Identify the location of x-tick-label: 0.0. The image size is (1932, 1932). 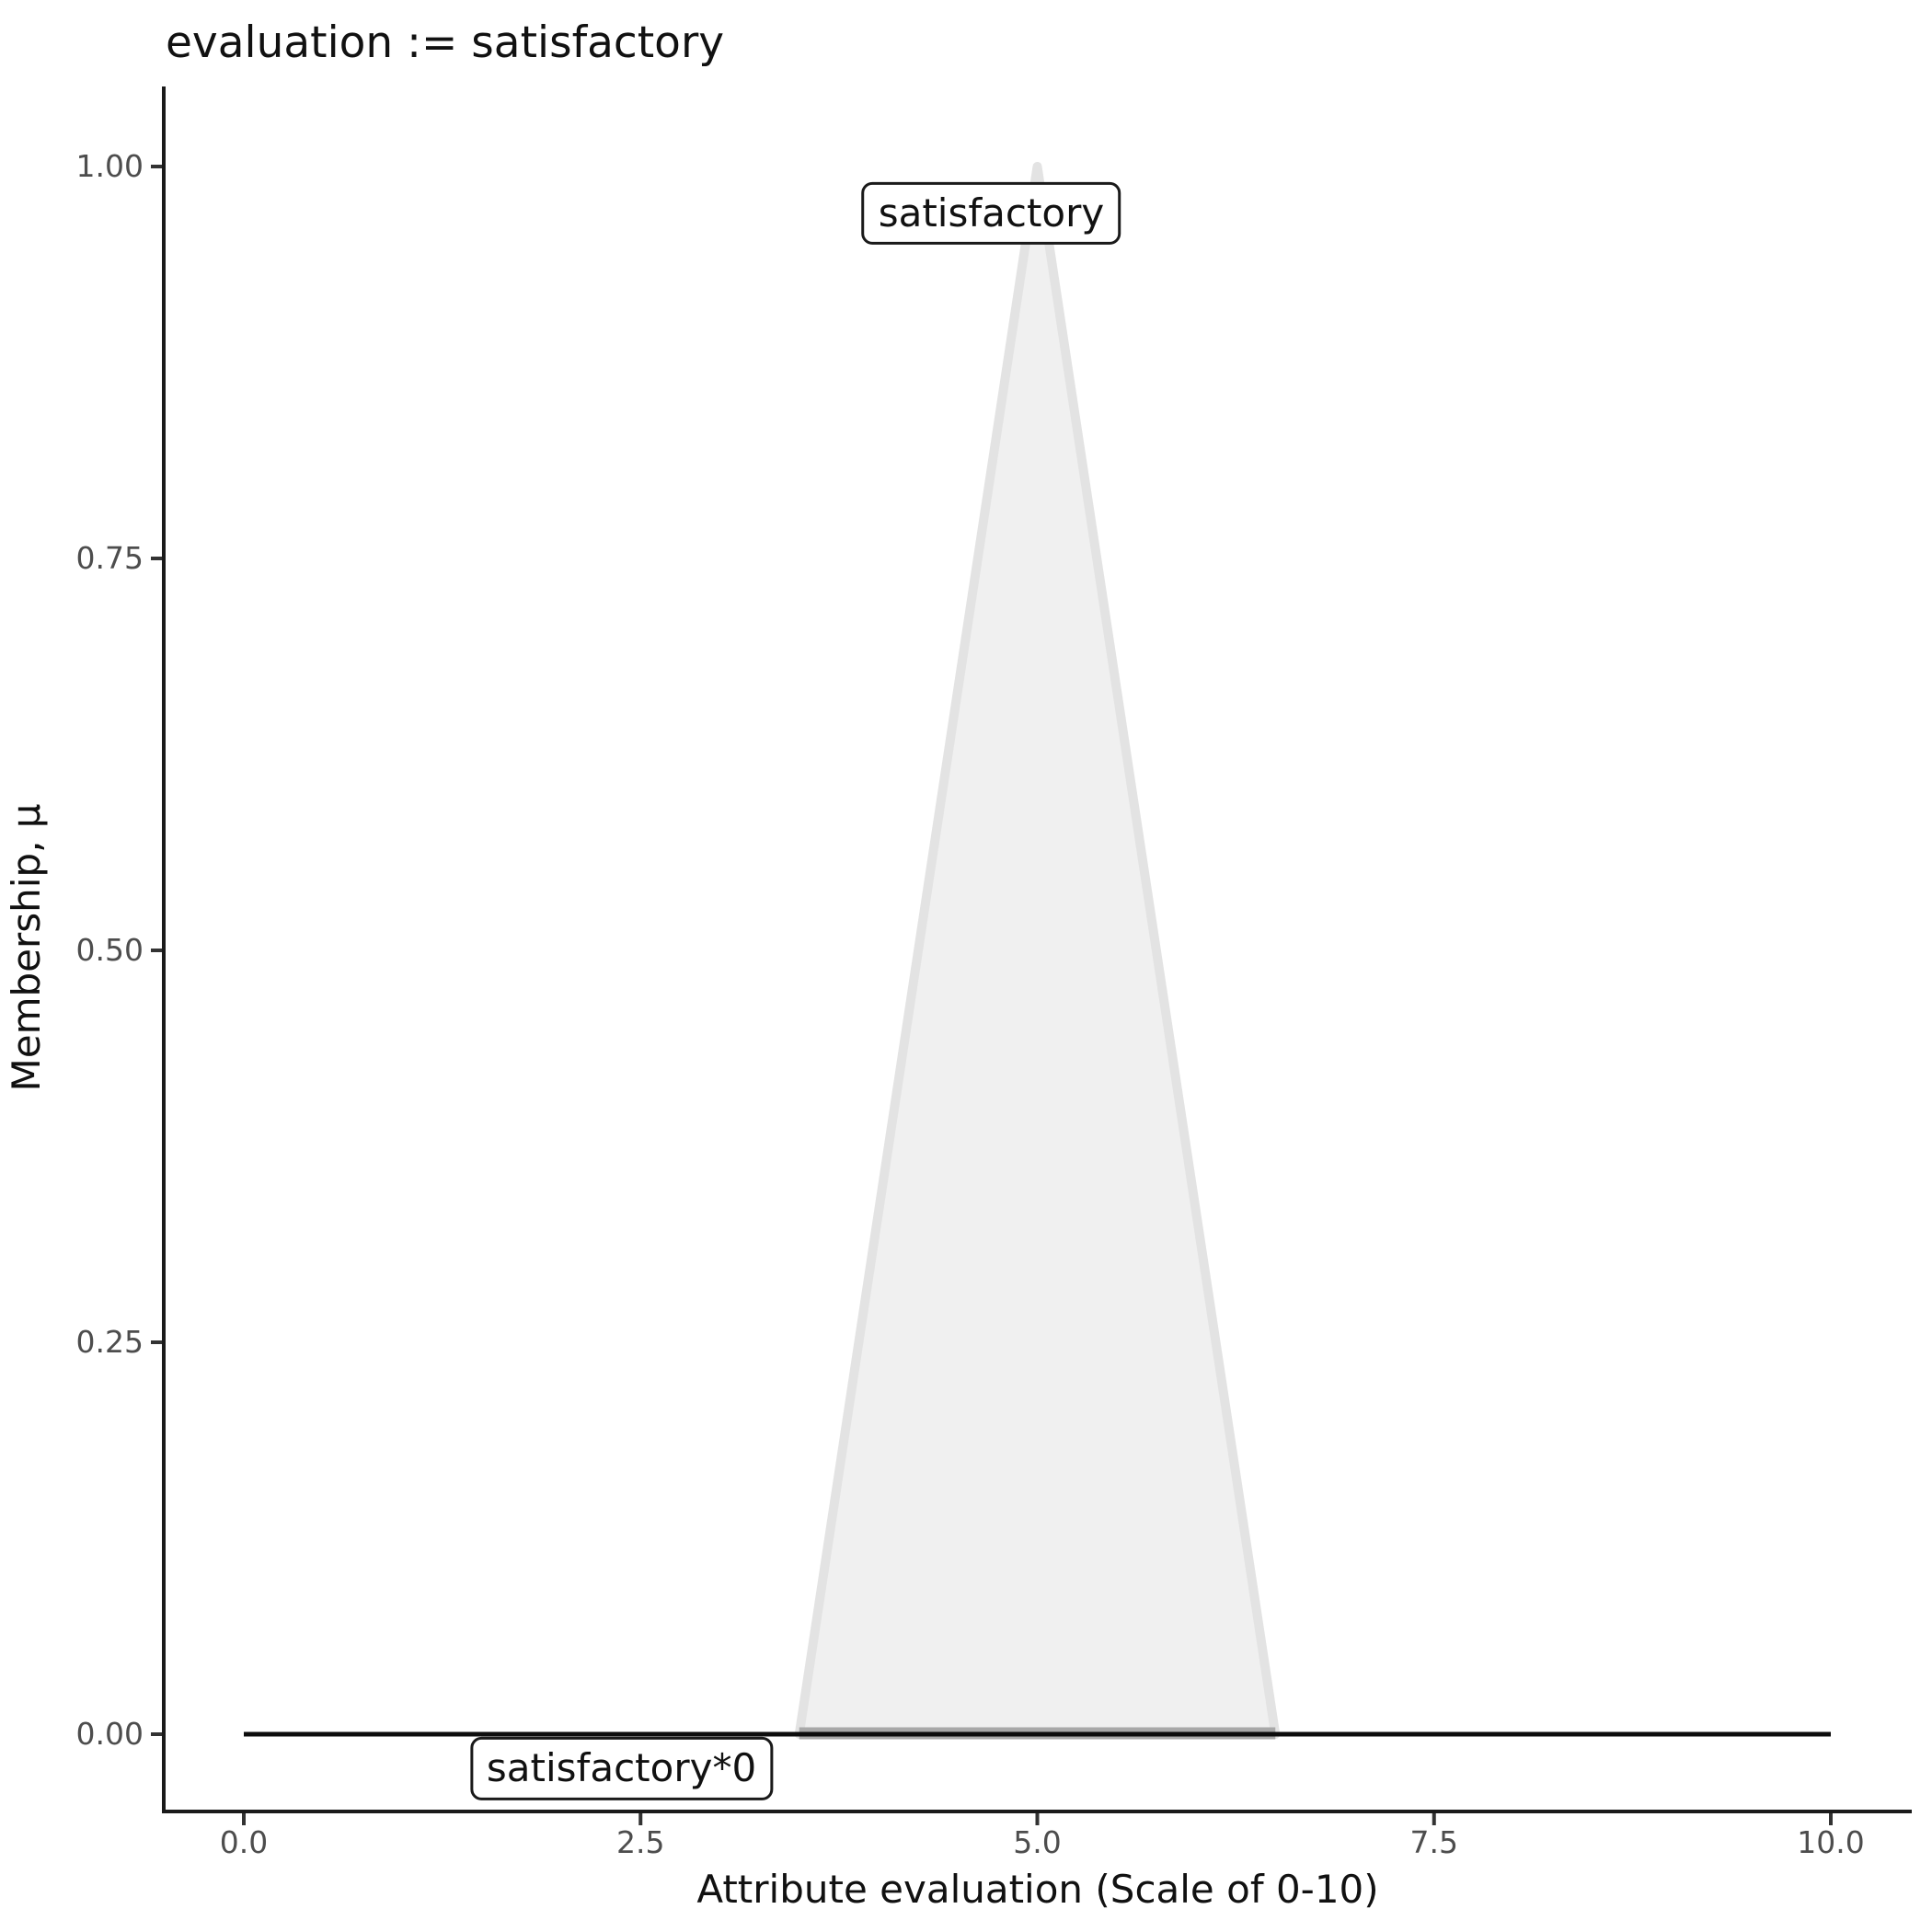
(244, 1842).